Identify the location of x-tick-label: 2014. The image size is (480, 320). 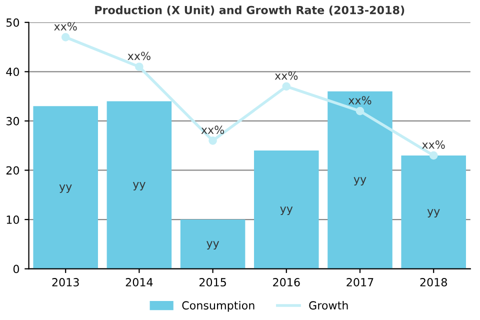
(139, 282).